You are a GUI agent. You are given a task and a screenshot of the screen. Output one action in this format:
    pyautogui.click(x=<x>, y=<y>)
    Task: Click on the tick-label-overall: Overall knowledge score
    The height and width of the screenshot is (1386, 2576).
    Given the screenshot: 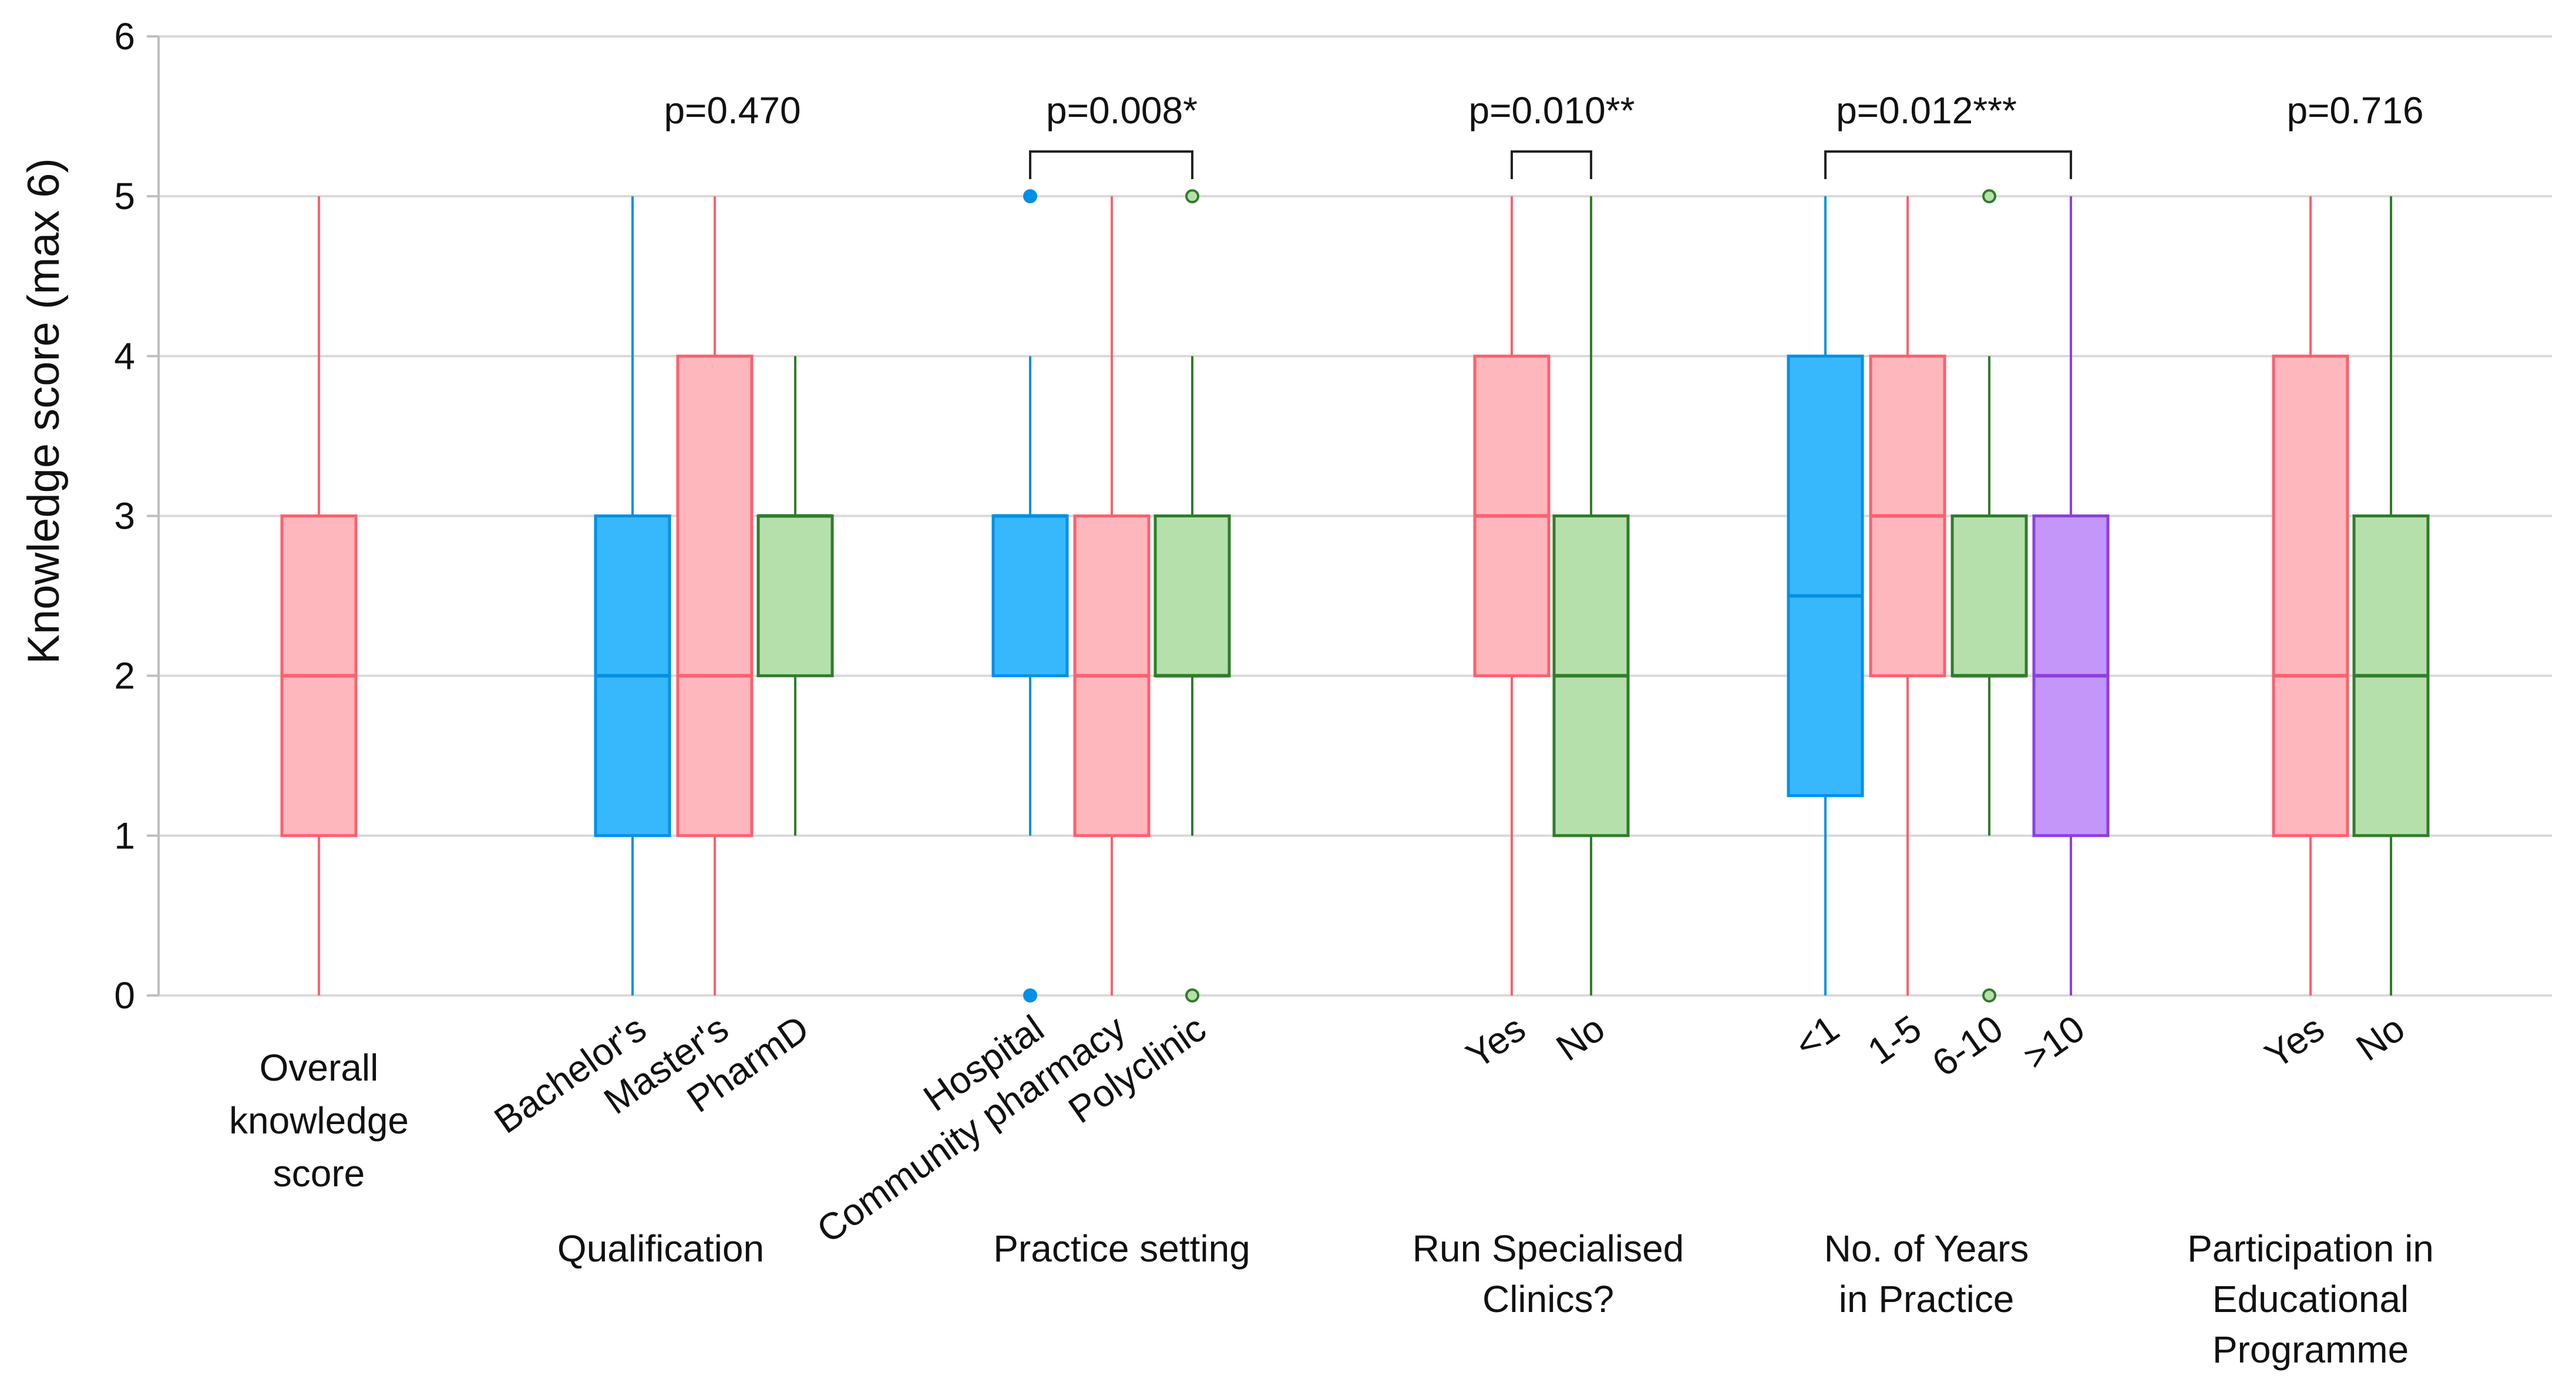 What is the action you would take?
    pyautogui.click(x=319, y=1121)
    